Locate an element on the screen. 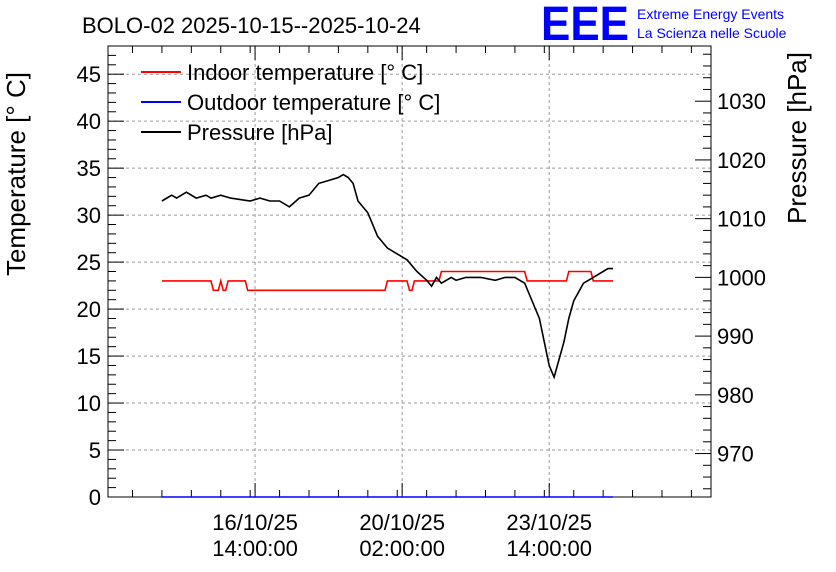  logo-line-2: La Scienza nelle Scuole is located at coordinates (712, 33).